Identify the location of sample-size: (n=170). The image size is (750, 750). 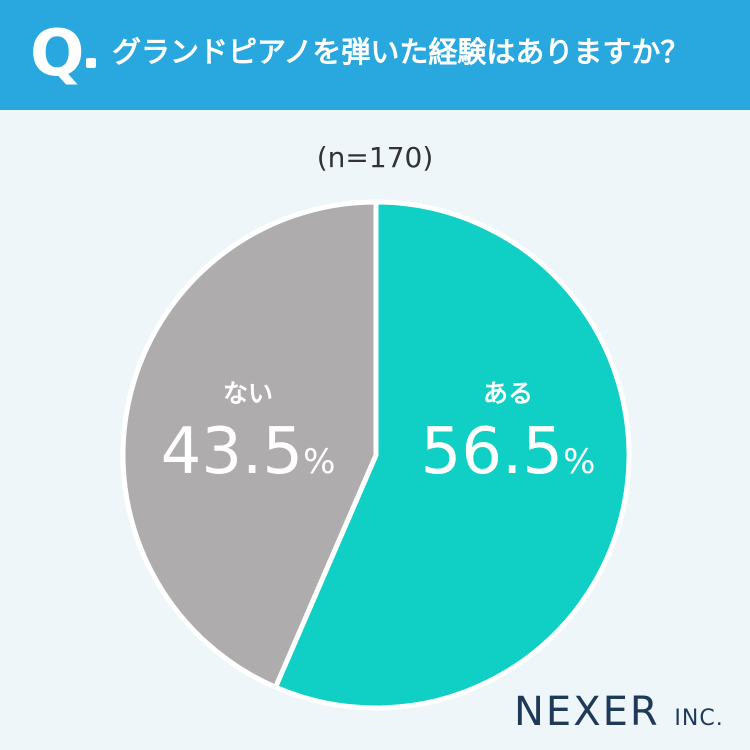
(375, 157).